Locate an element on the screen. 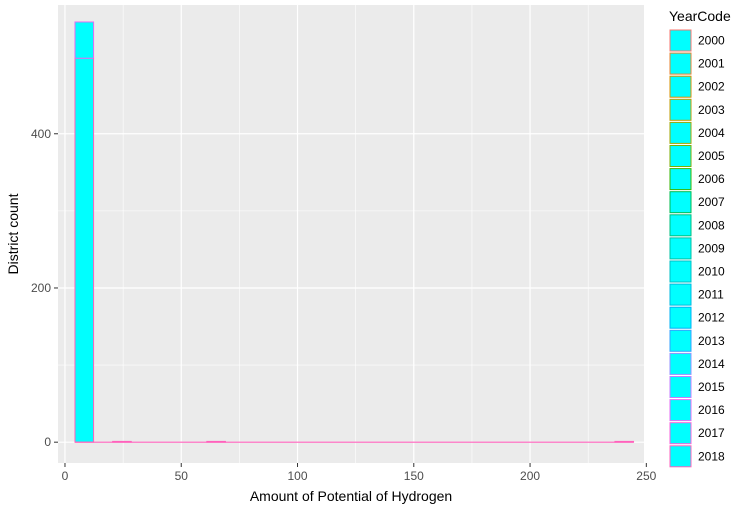 Image resolution: width=748 pixels, height=517 pixels. legend-label: 2002 is located at coordinates (711, 87).